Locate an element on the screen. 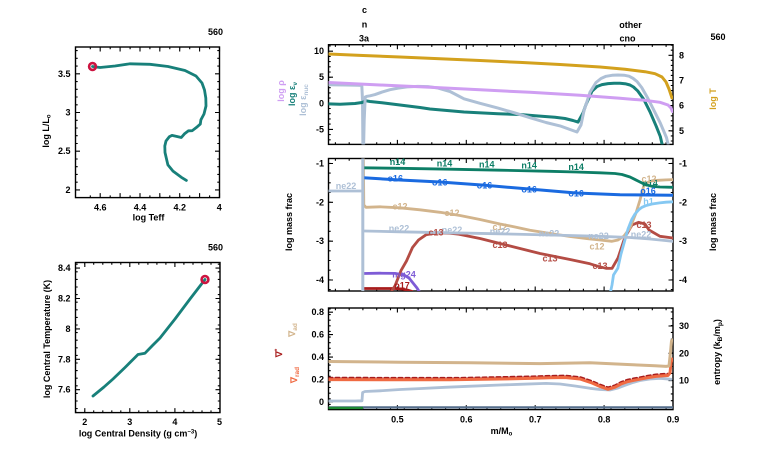 Image resolution: width=766 pixels, height=460 pixels. svg-text: 7.6 is located at coordinates (64, 390).